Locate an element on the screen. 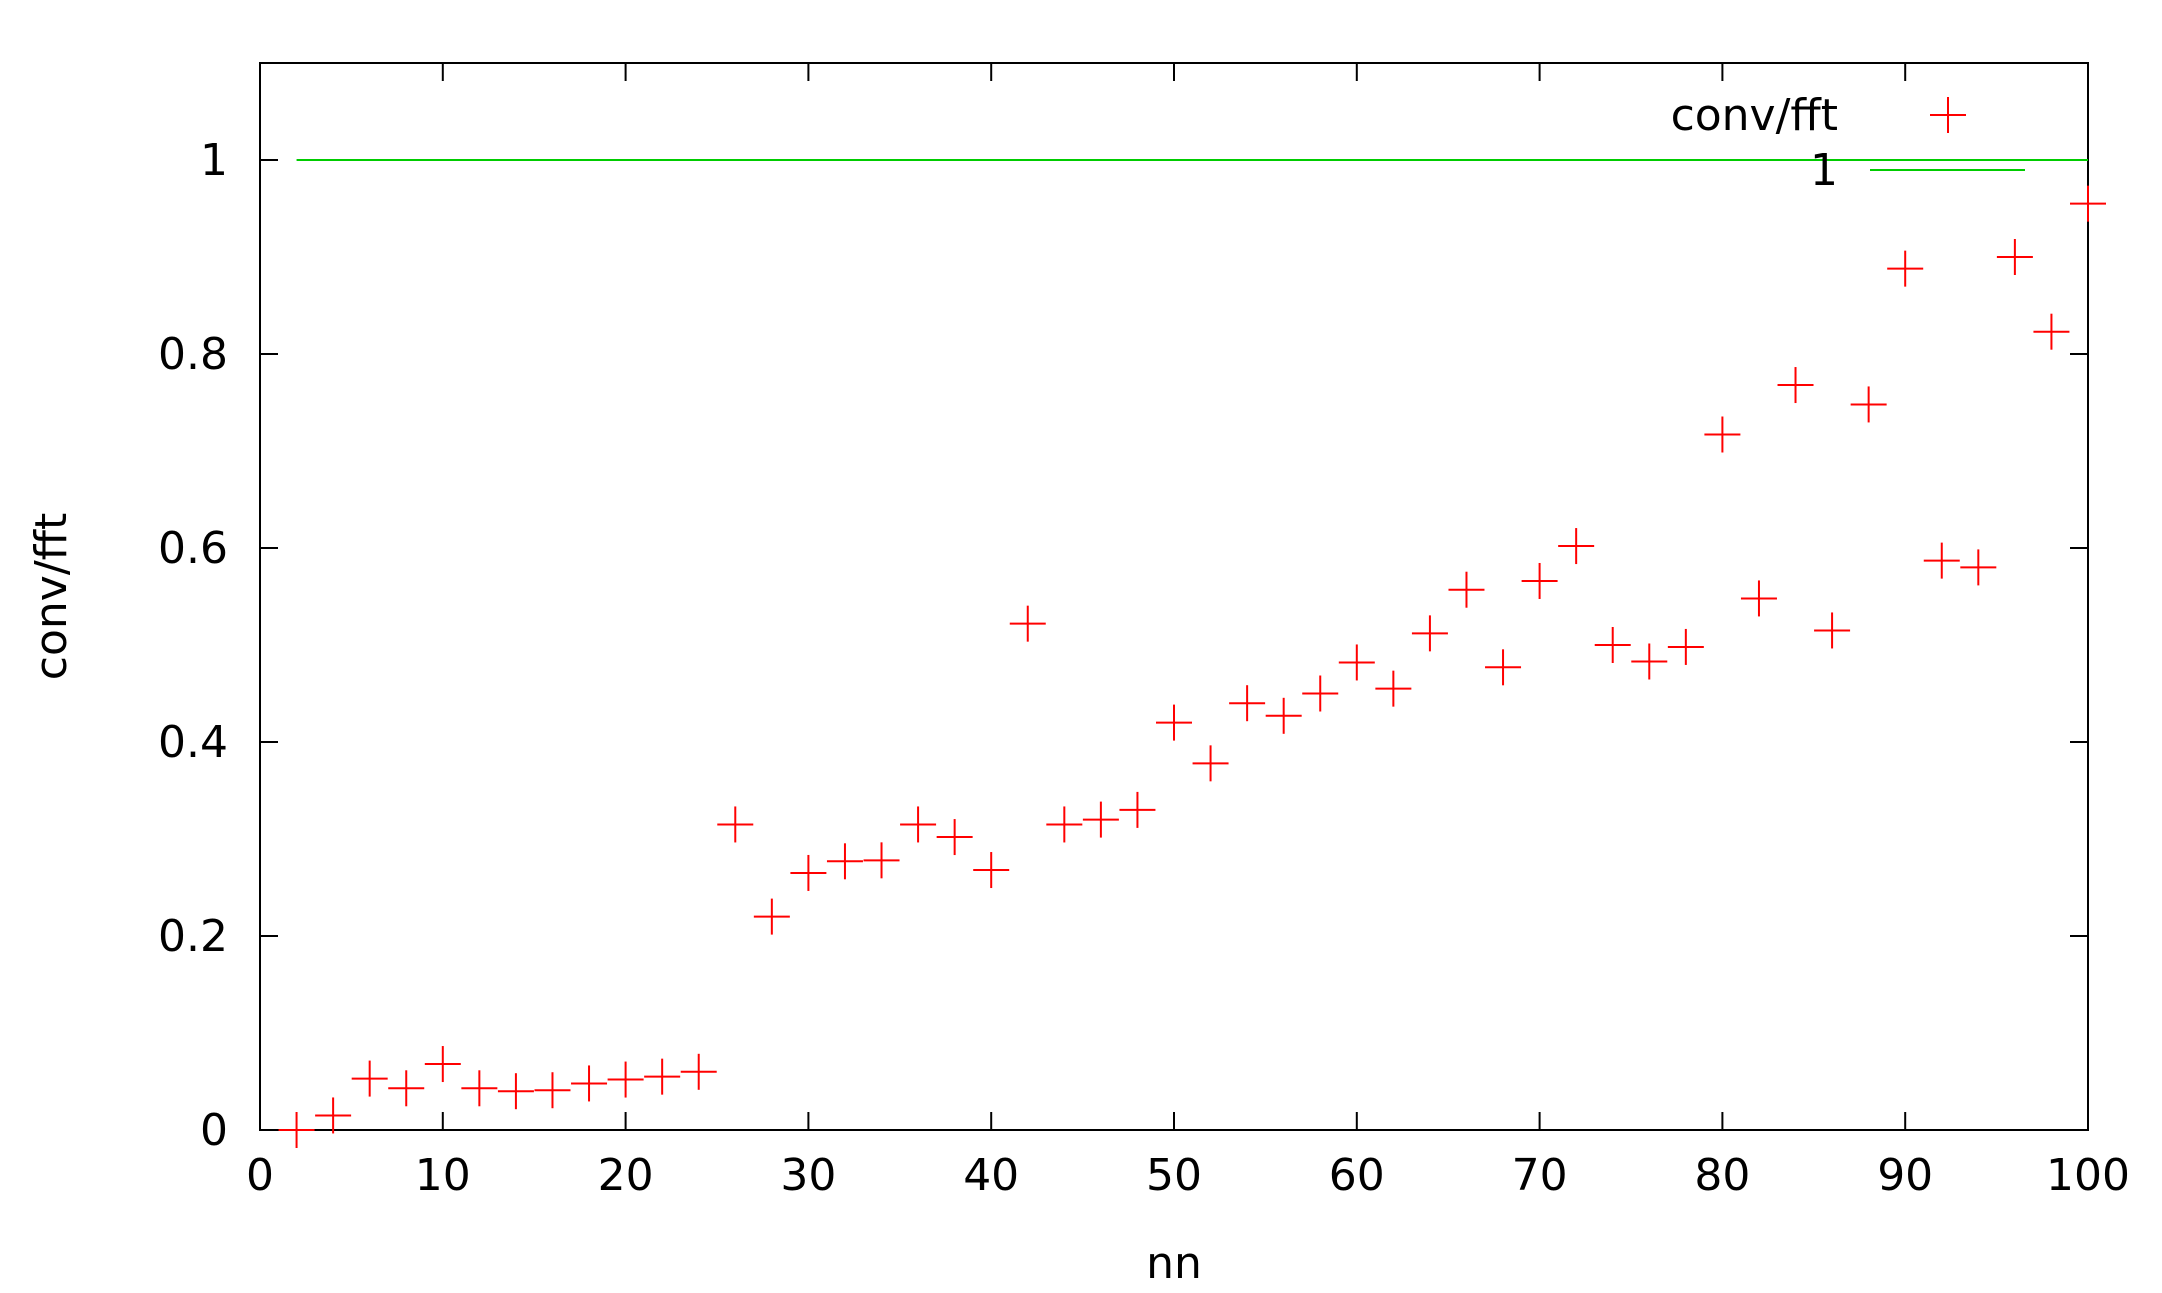  y-tick-label: 0.6 is located at coordinates (193, 548).